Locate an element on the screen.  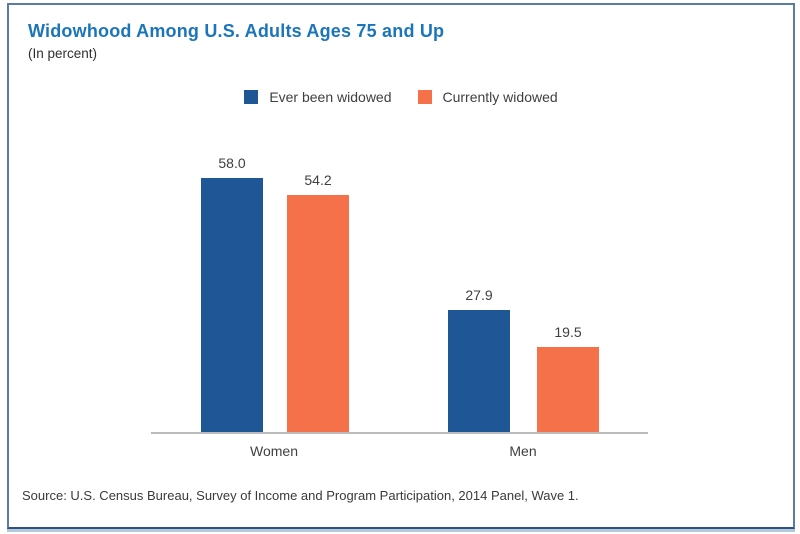
bar-group-women-ever-widowed: 58.0 is located at coordinates (232, 293).